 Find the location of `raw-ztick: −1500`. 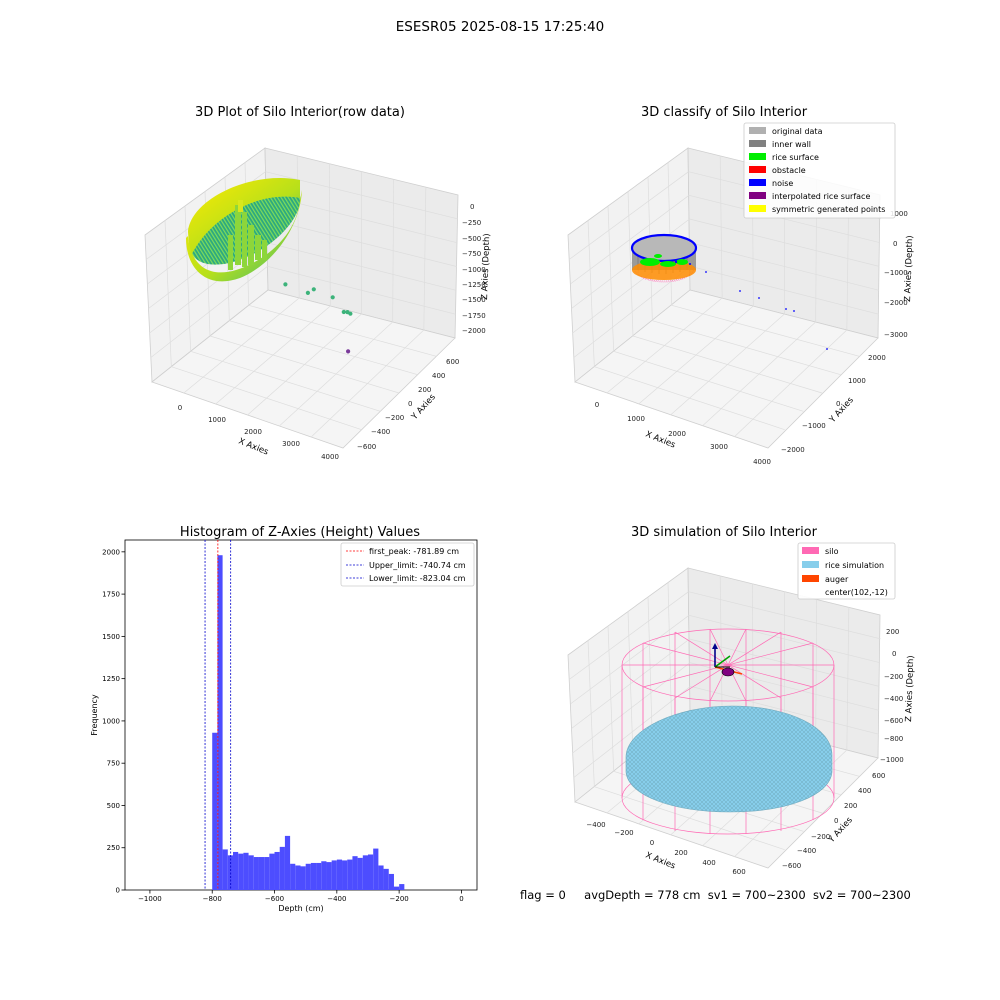

raw-ztick: −1500 is located at coordinates (474, 300).